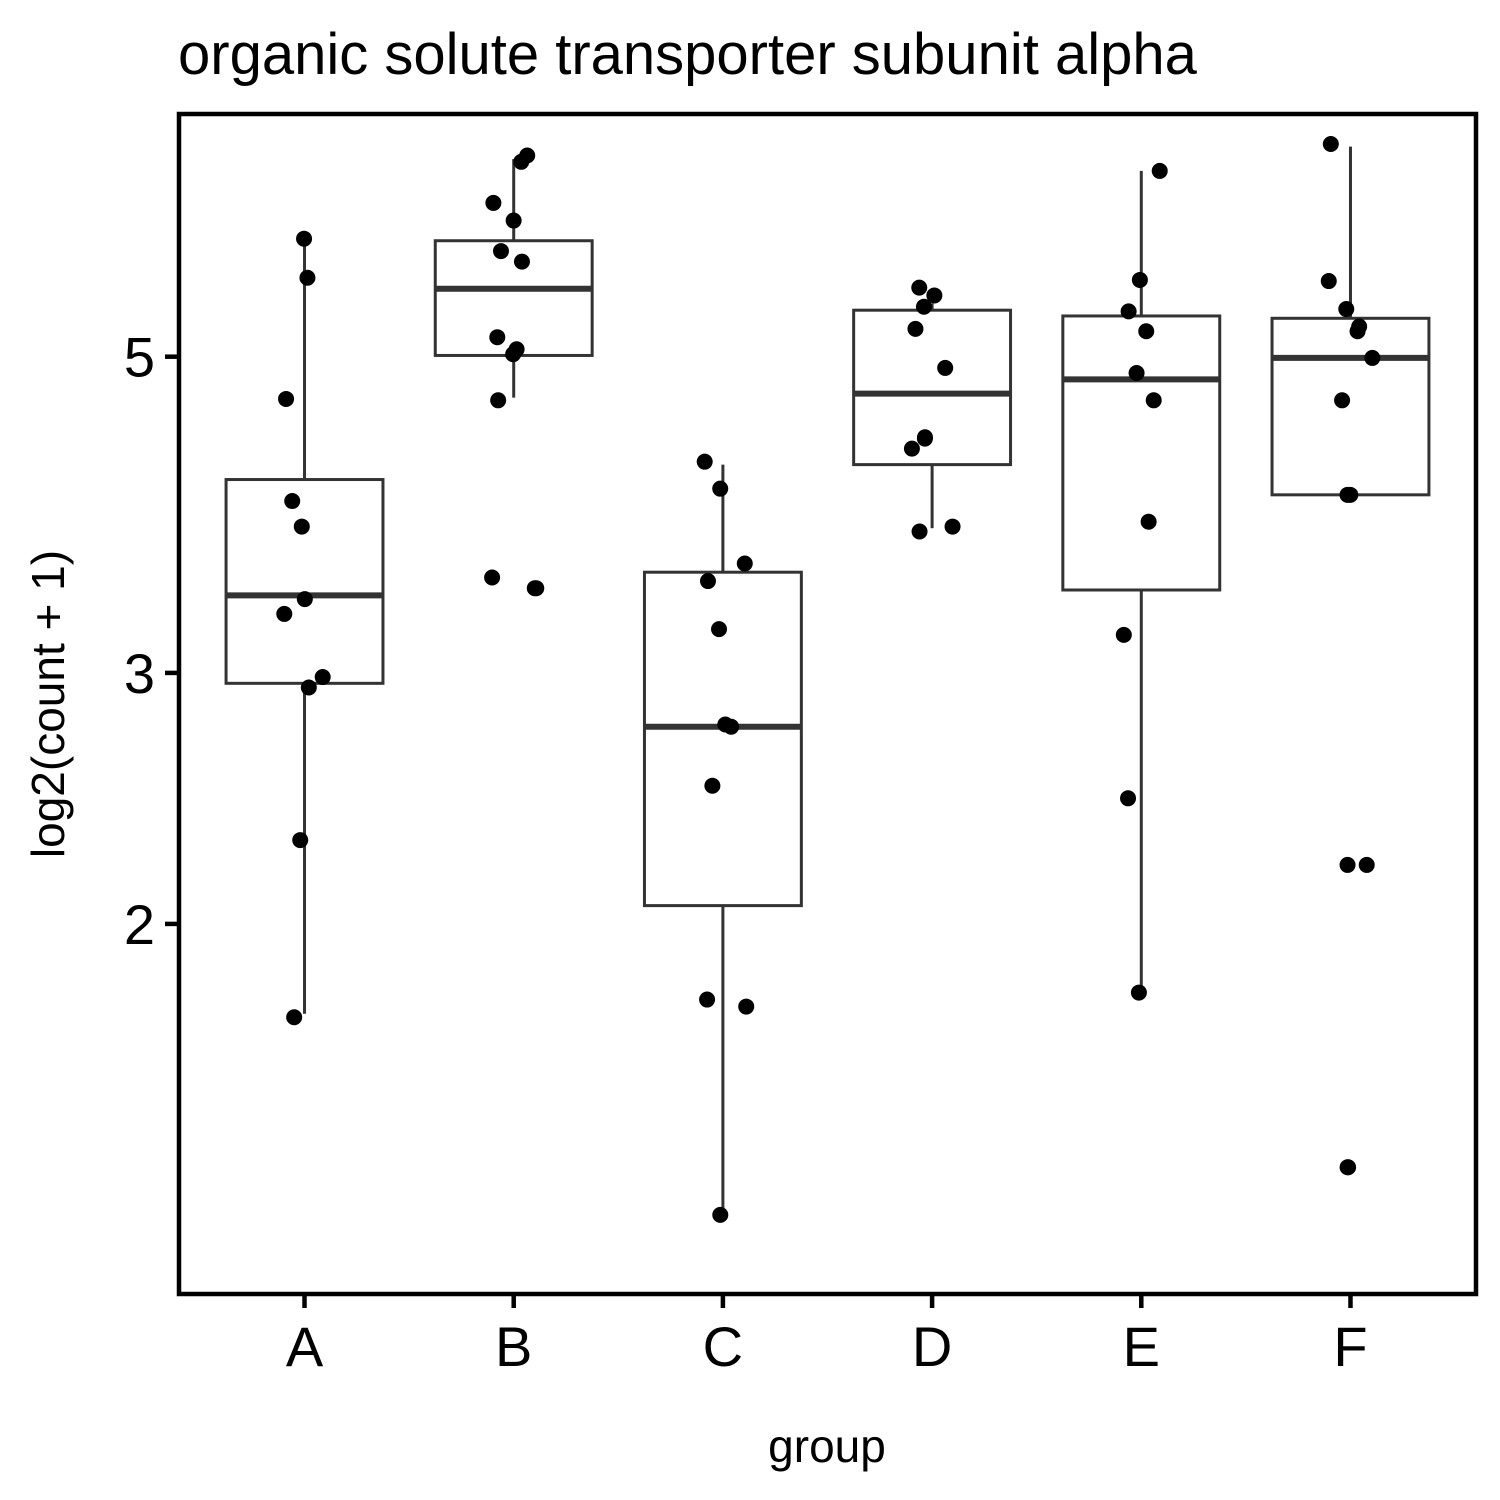 This screenshot has height=1500, width=1500. Describe the element at coordinates (1350, 655) in the screenshot. I see `points-f` at that location.